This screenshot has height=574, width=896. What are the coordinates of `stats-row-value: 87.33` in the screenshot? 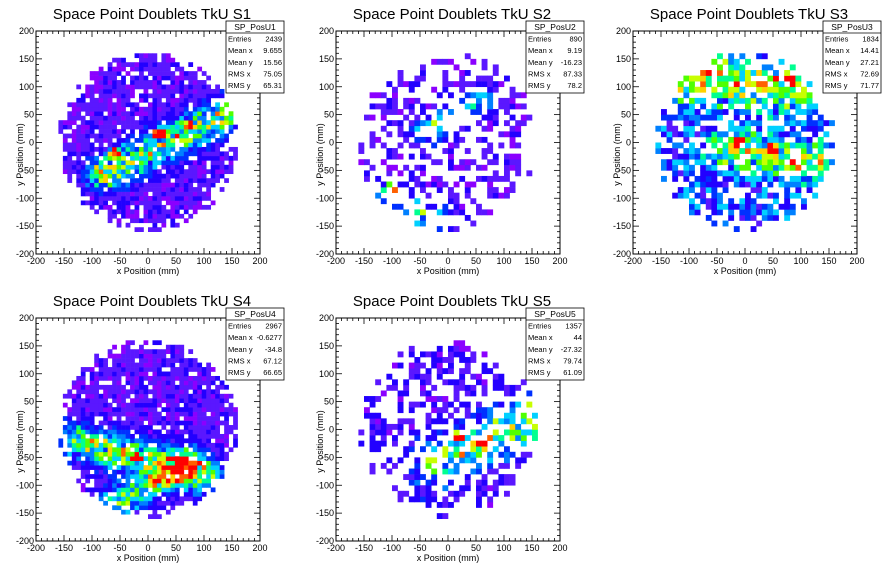 It's located at (572, 73).